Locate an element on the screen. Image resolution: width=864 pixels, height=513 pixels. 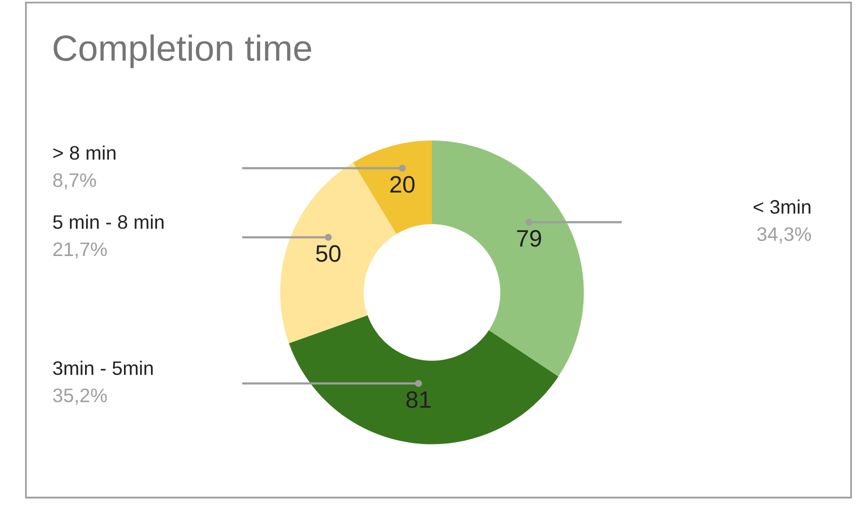
slice-label: 3min - 5min is located at coordinates (103, 368).